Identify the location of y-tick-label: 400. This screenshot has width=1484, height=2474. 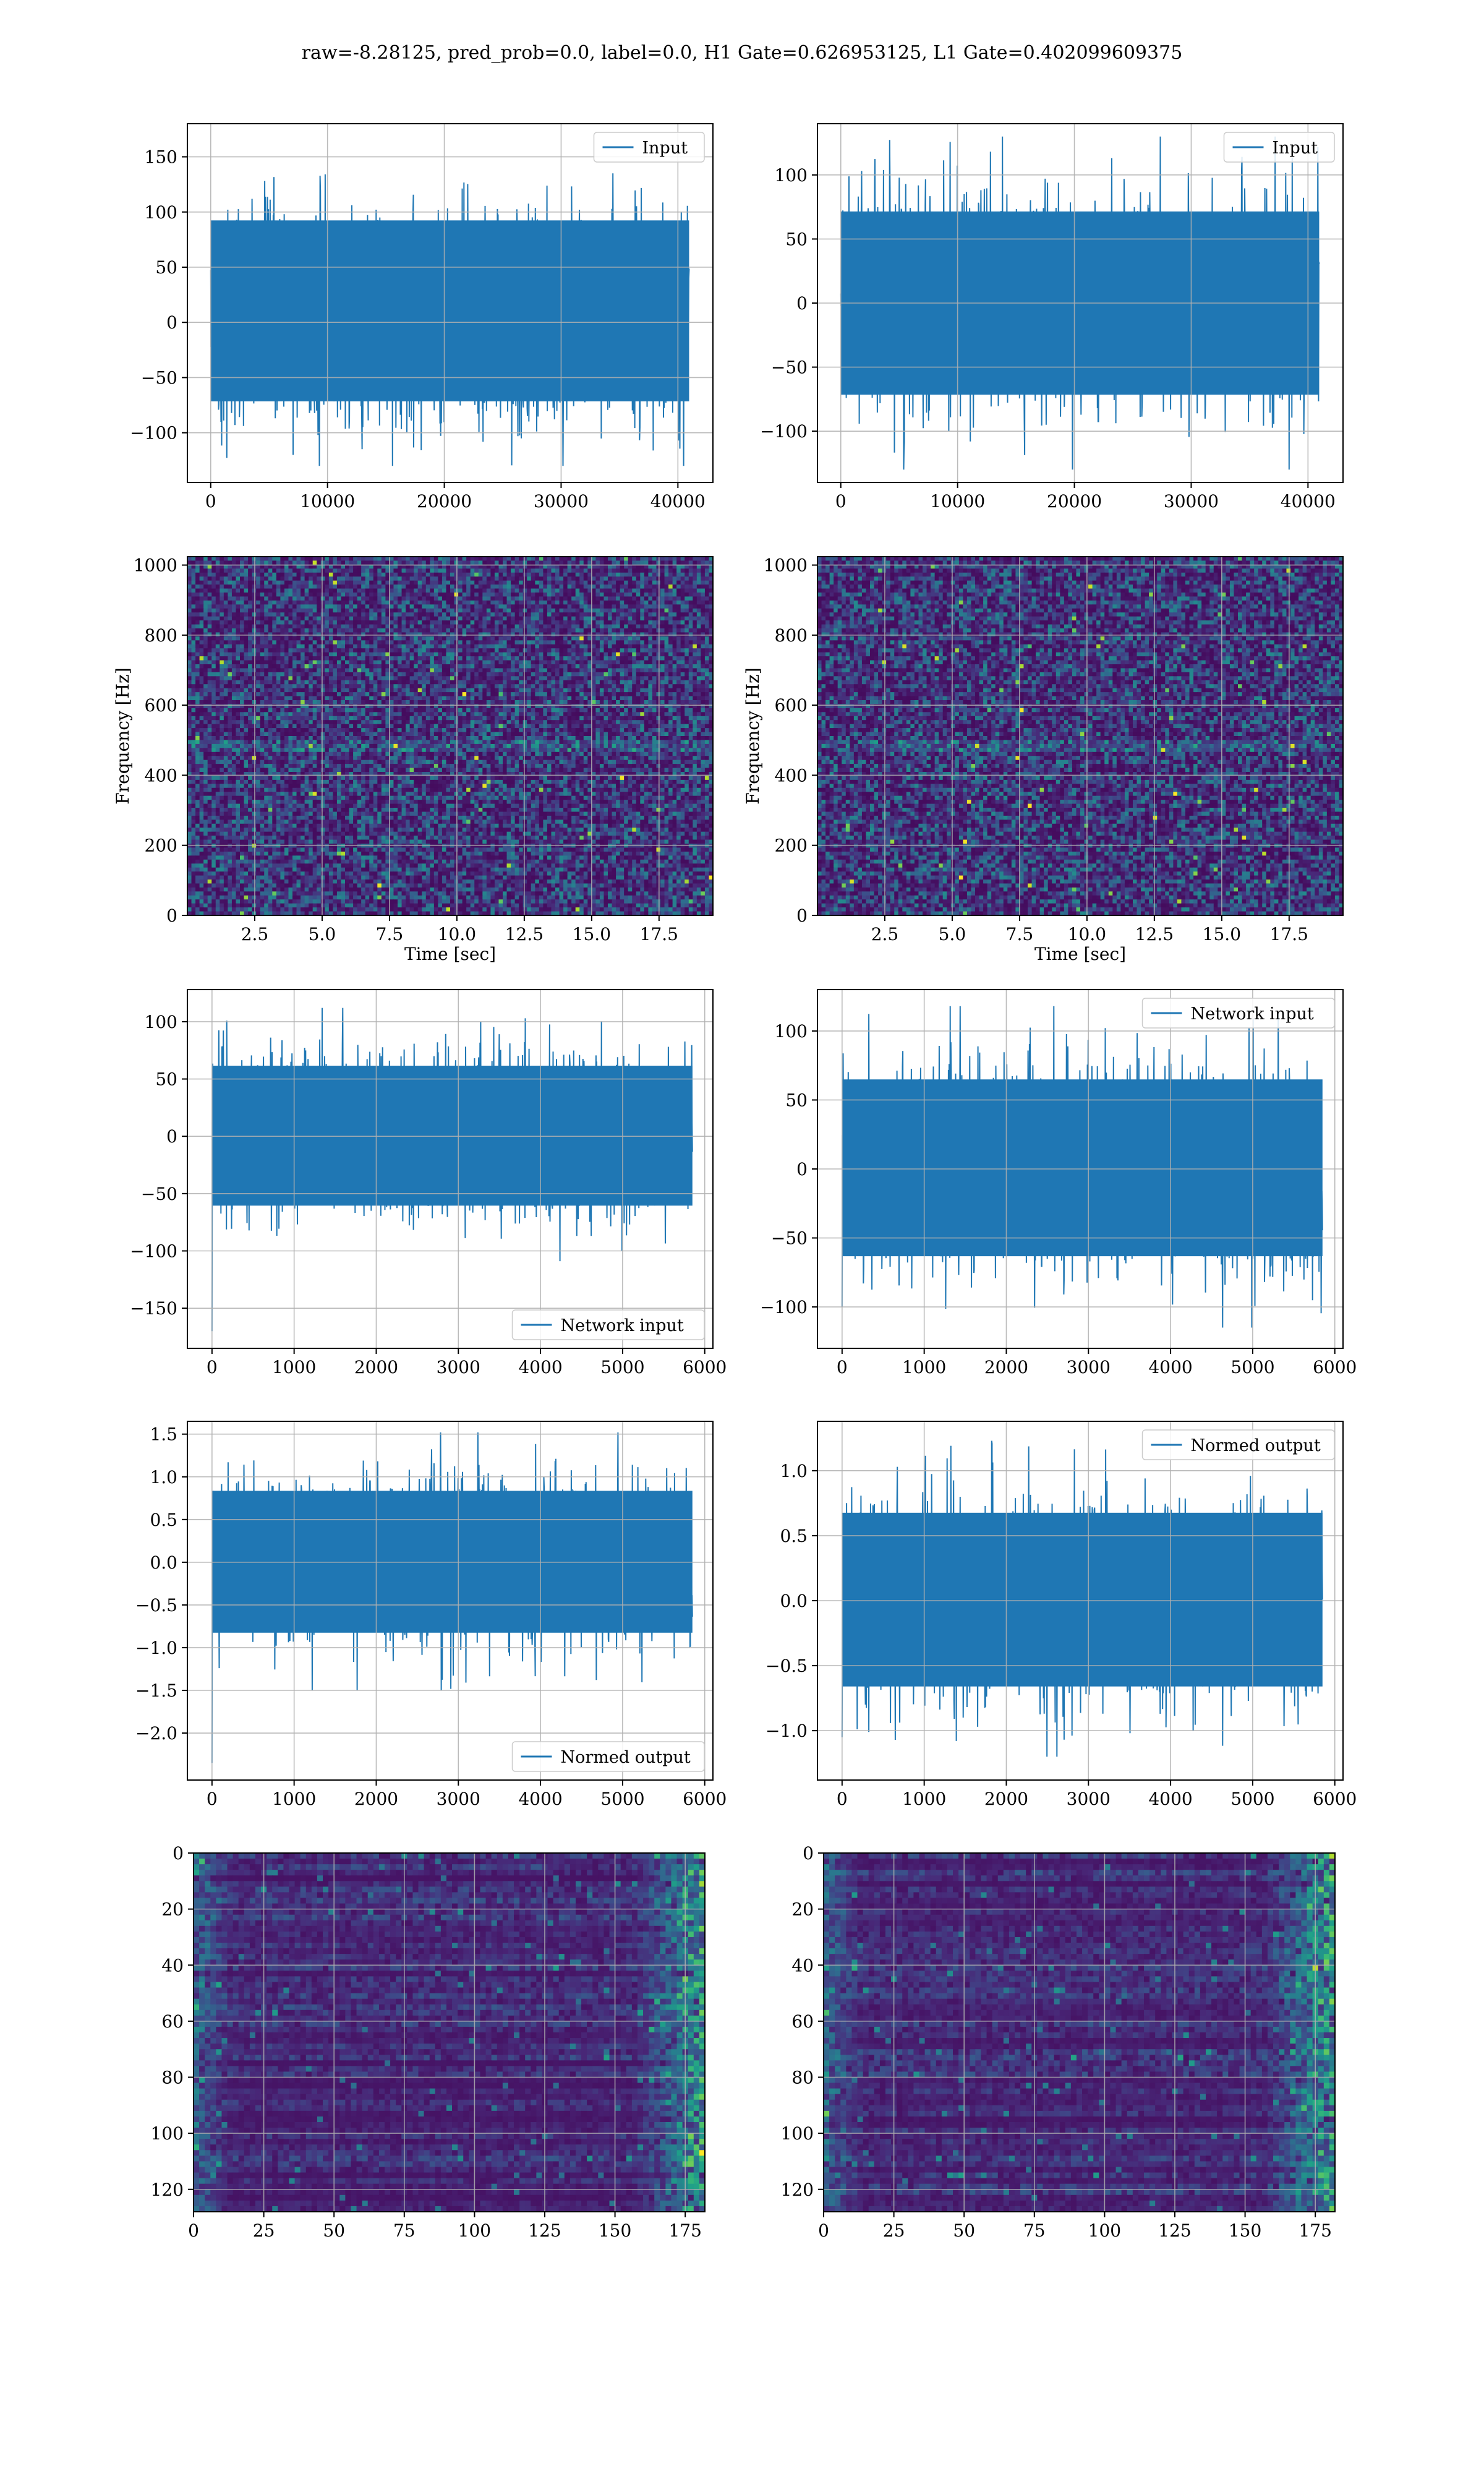
(791, 775).